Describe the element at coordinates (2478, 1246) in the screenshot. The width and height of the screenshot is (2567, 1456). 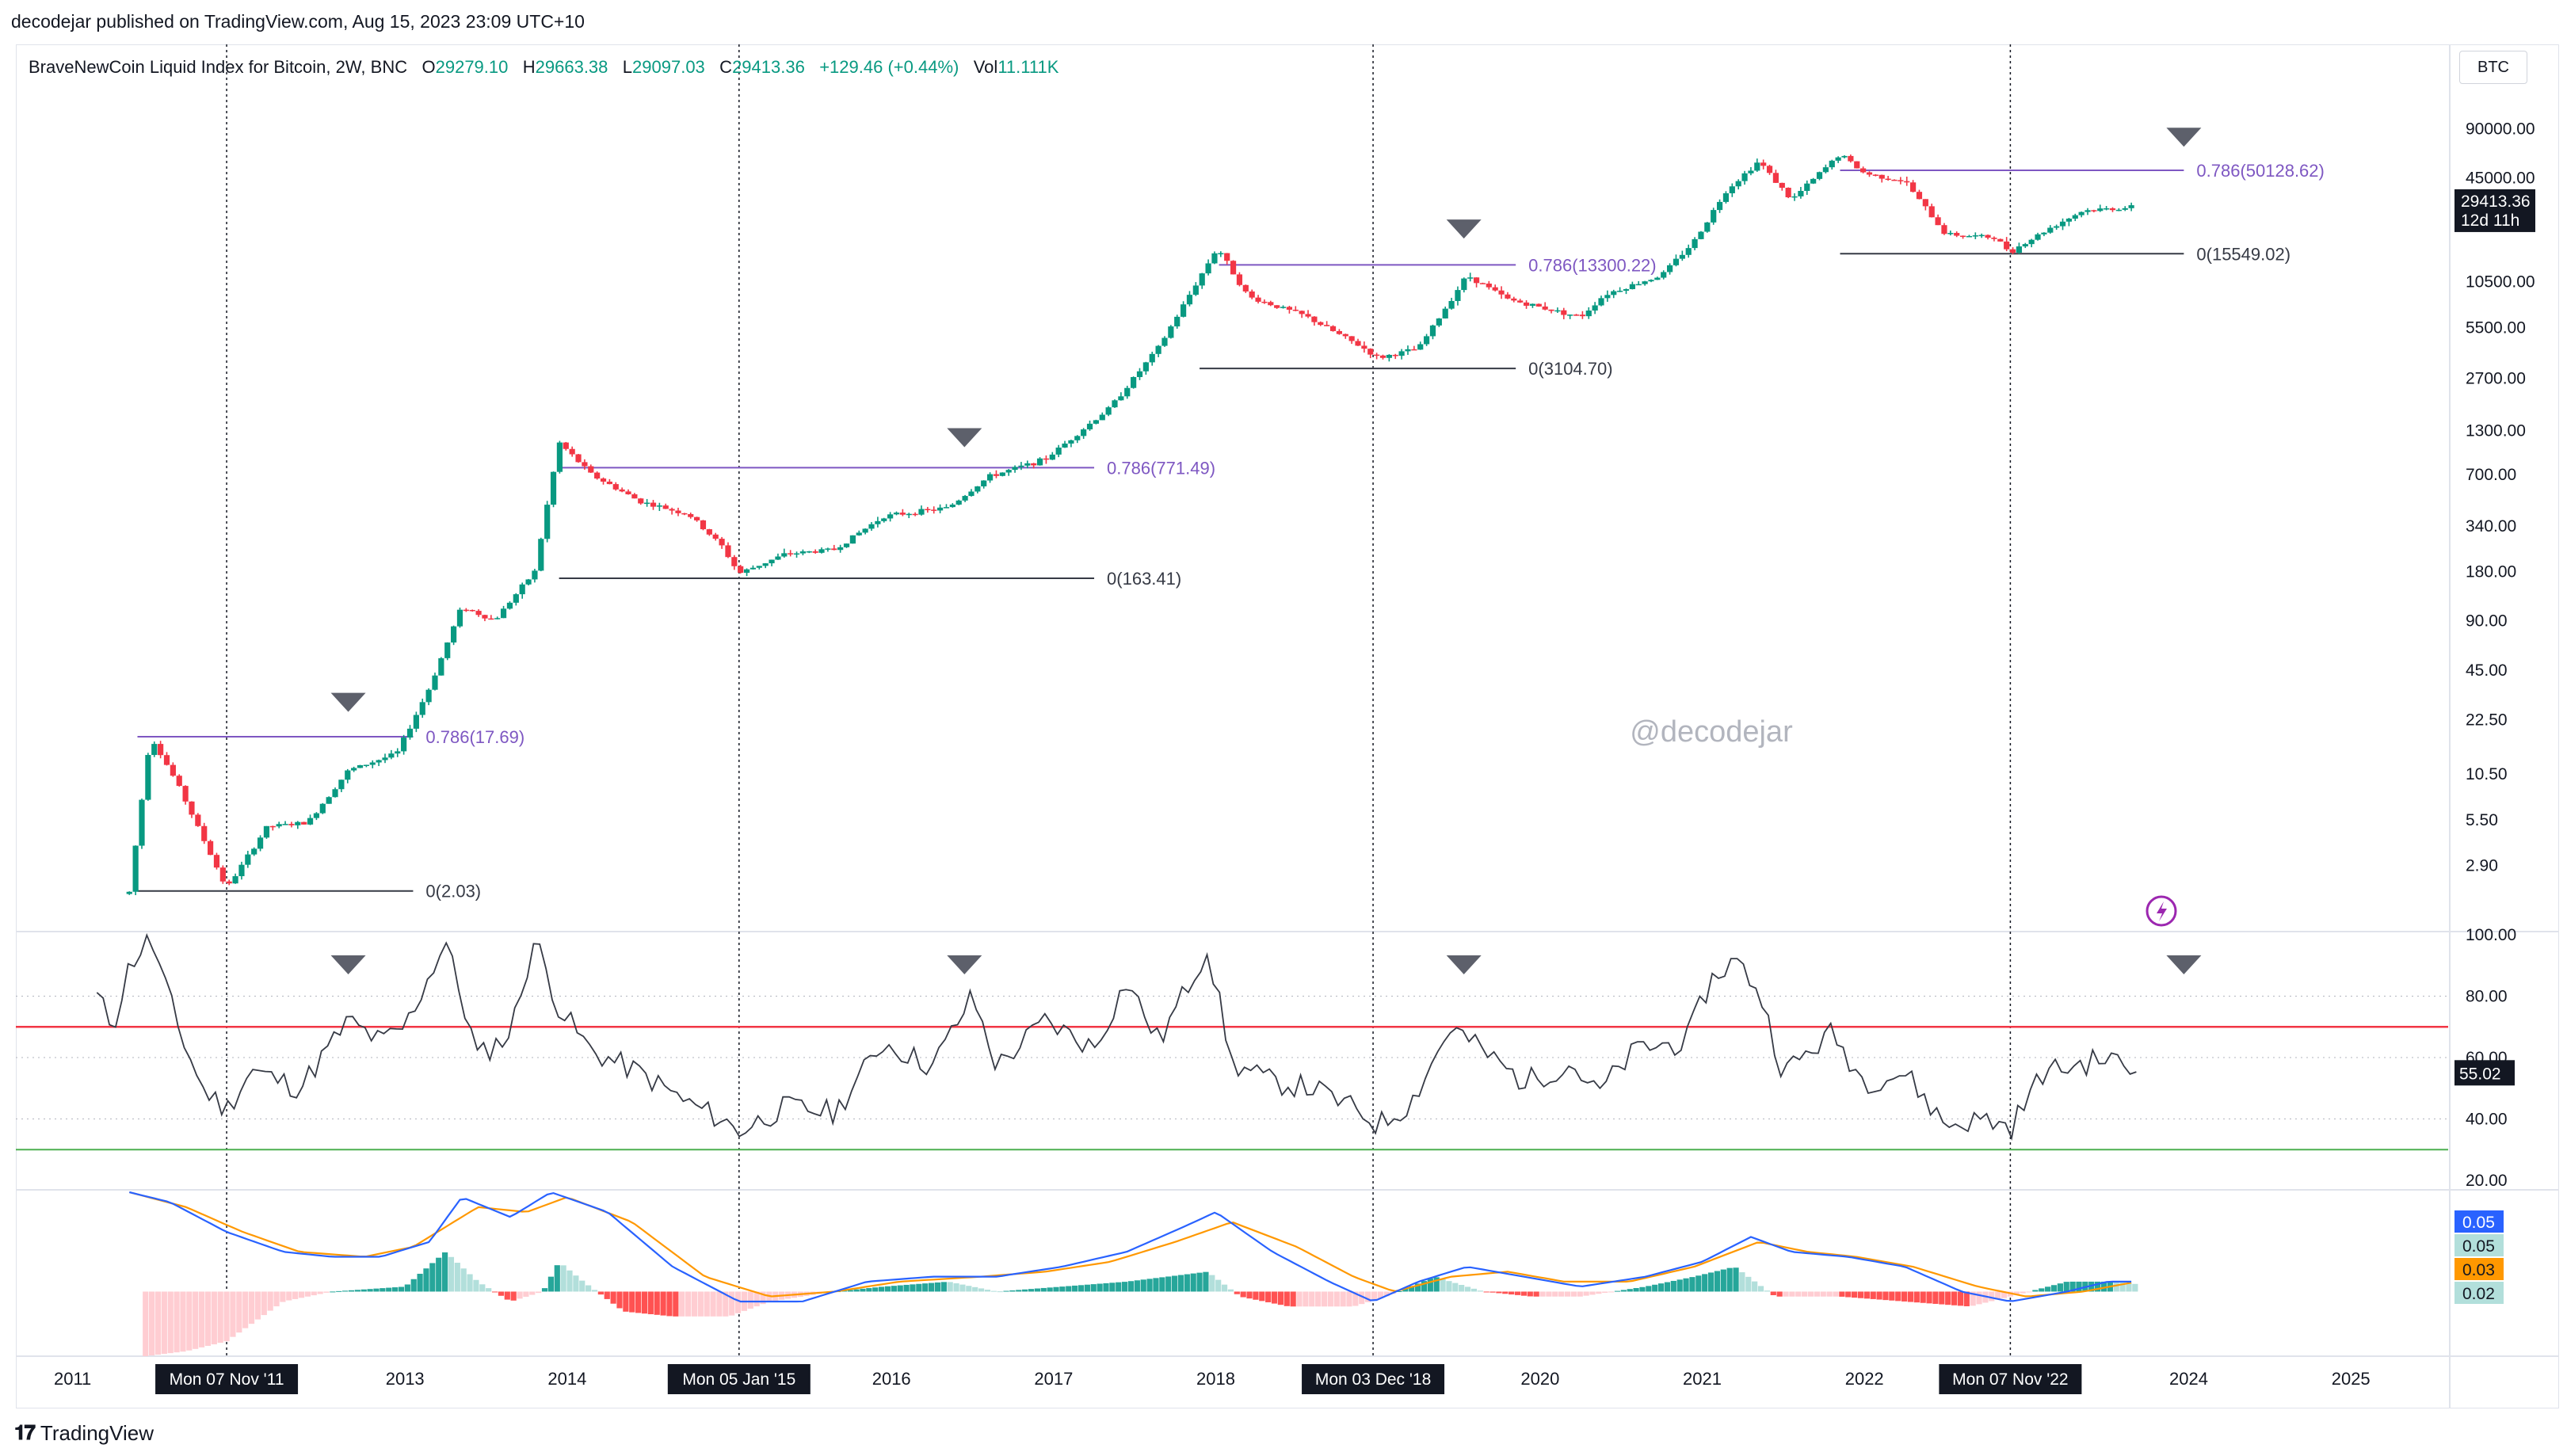
I see `macd-value-text: 0.05` at that location.